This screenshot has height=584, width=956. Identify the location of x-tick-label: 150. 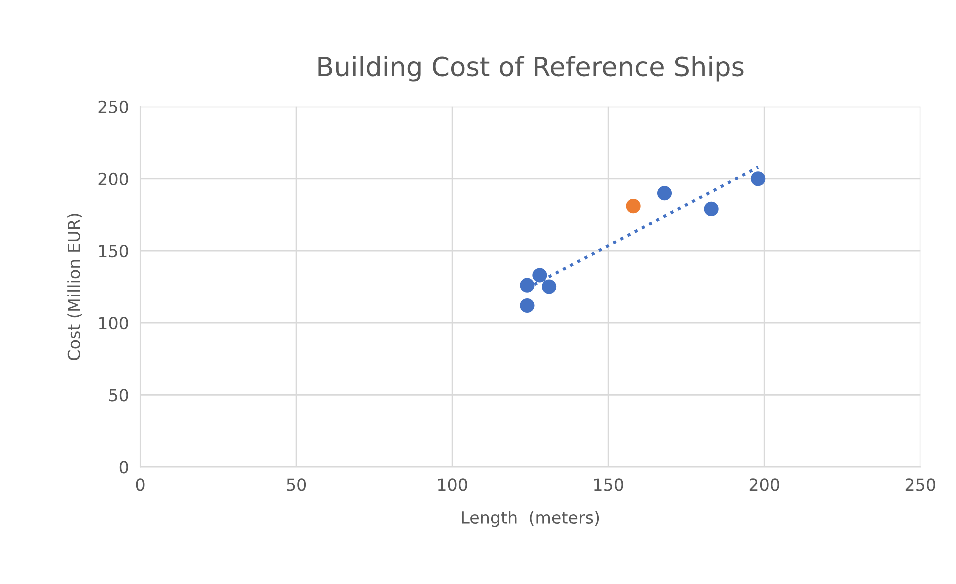
(609, 485).